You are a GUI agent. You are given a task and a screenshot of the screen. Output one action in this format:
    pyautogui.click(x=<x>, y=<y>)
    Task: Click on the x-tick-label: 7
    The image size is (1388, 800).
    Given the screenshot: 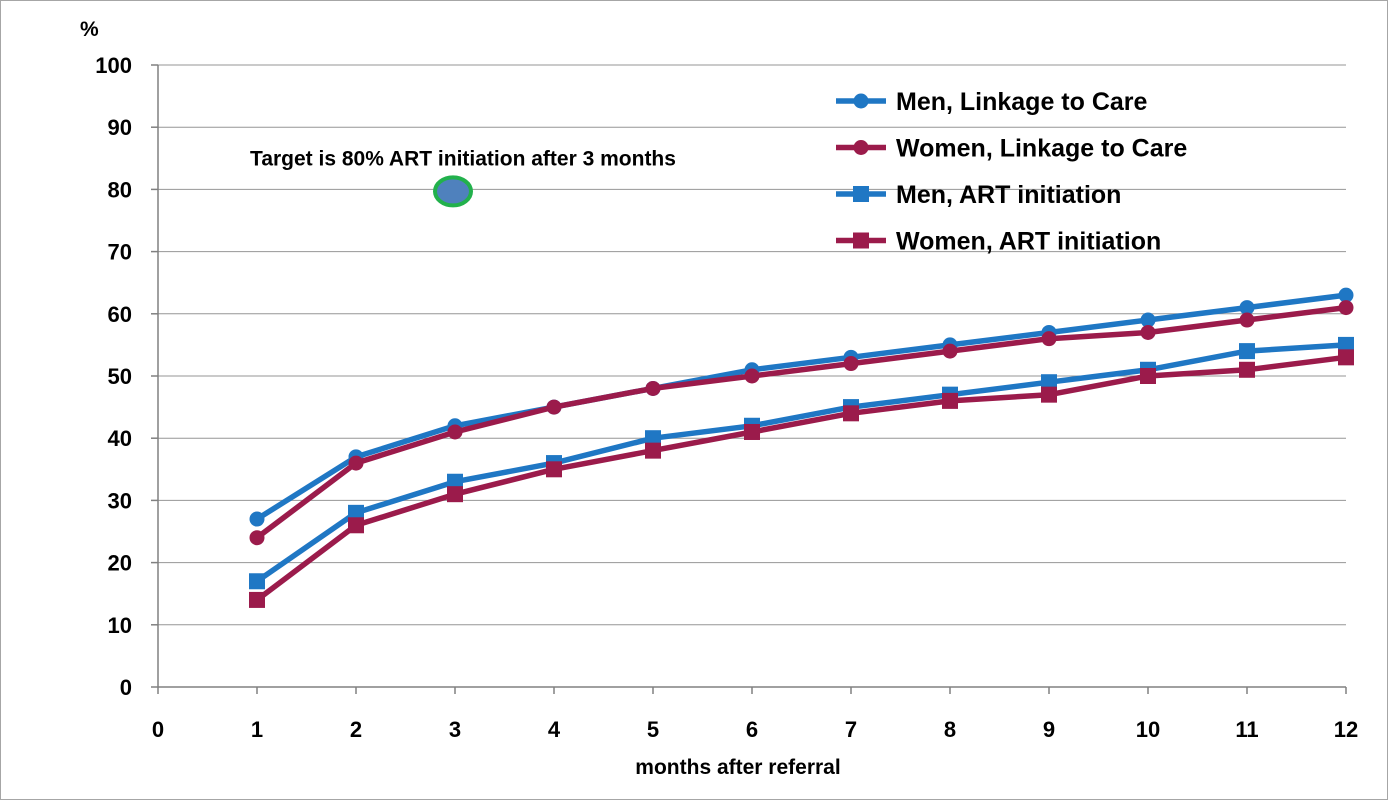 What is the action you would take?
    pyautogui.click(x=851, y=729)
    